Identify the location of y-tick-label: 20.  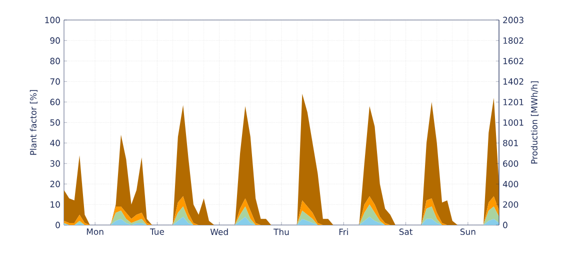
(55, 184).